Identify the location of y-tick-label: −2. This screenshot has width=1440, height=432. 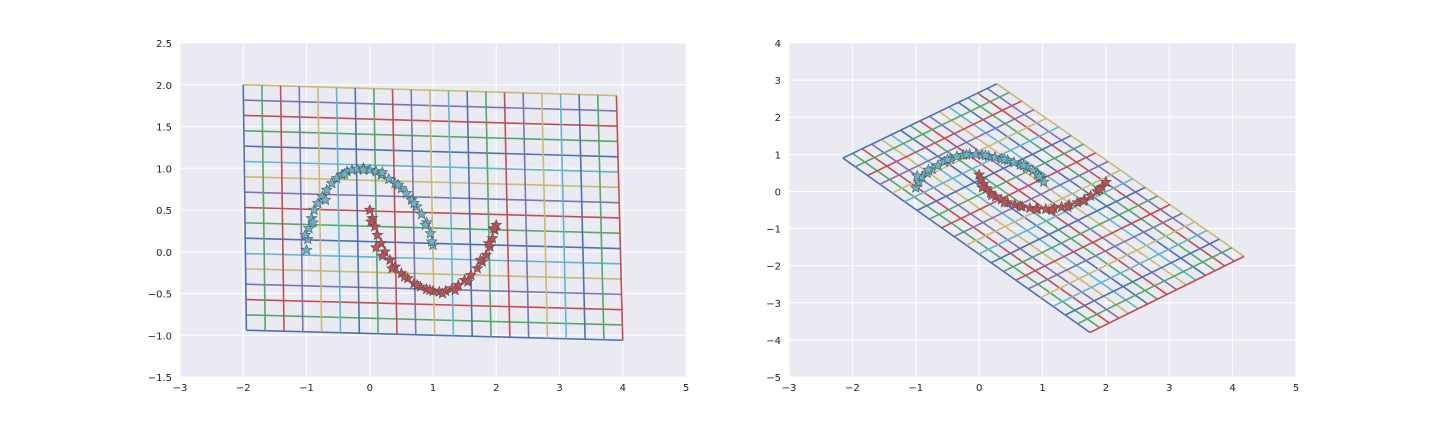
(773, 267).